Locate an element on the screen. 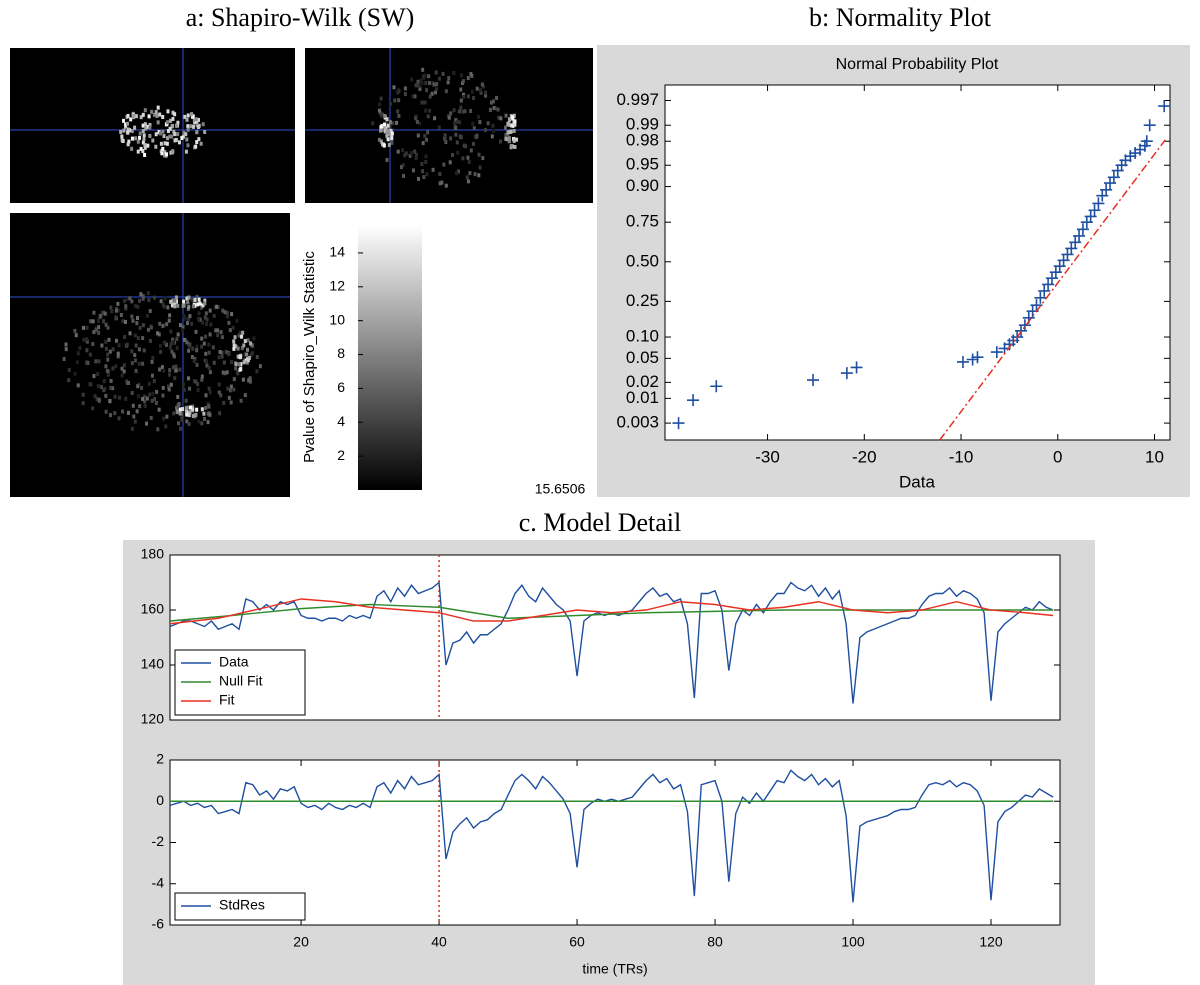 The image size is (1200, 985). legend-label: Data is located at coordinates (234, 662).